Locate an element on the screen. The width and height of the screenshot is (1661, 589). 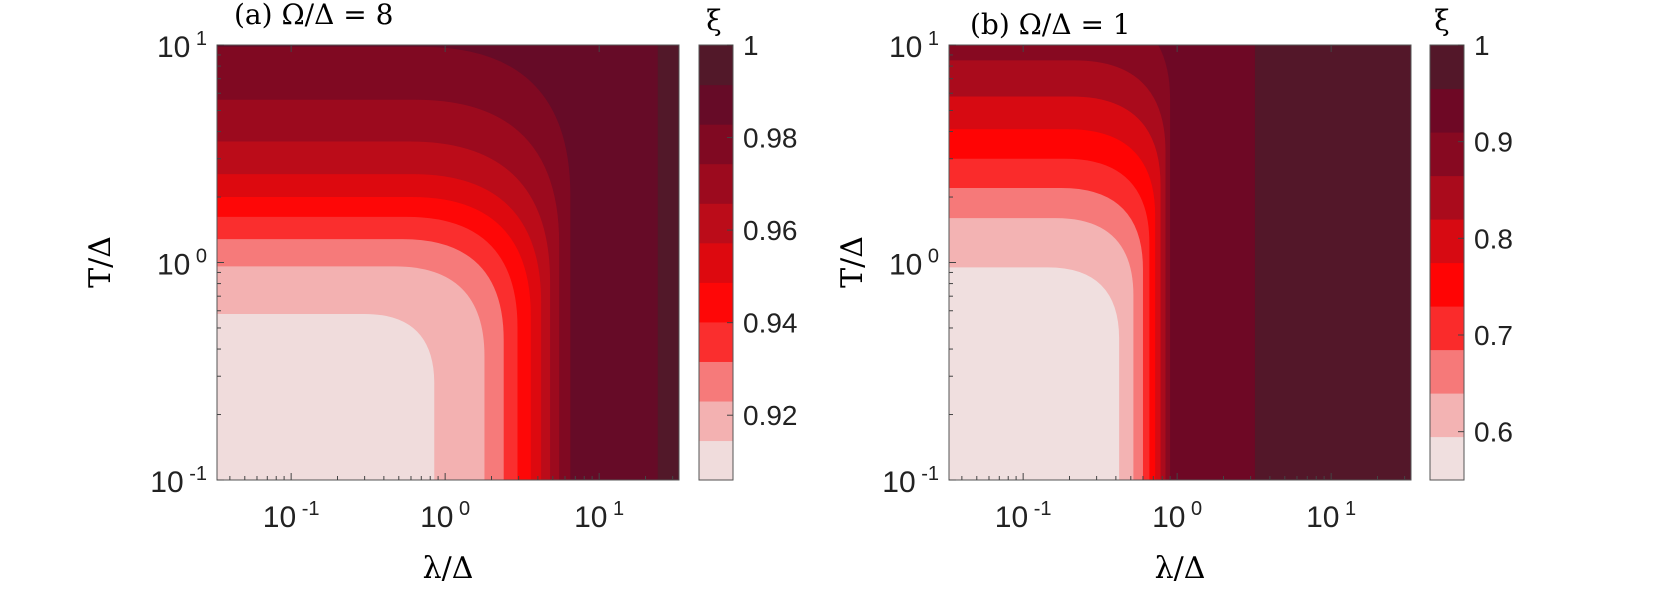
panel-a-y-tick-label-1: 10 -1 is located at coordinates (178, 481).